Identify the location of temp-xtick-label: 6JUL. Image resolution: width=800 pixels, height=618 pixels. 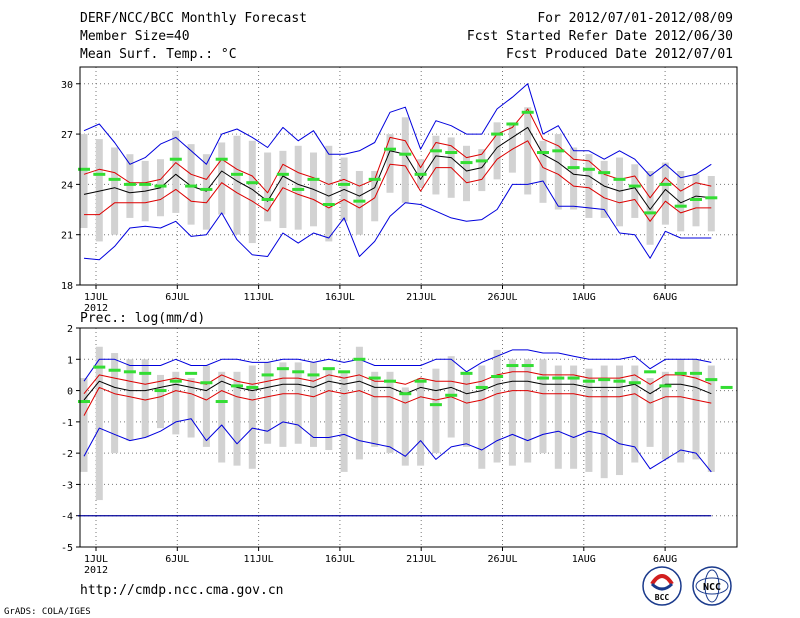
(177, 297).